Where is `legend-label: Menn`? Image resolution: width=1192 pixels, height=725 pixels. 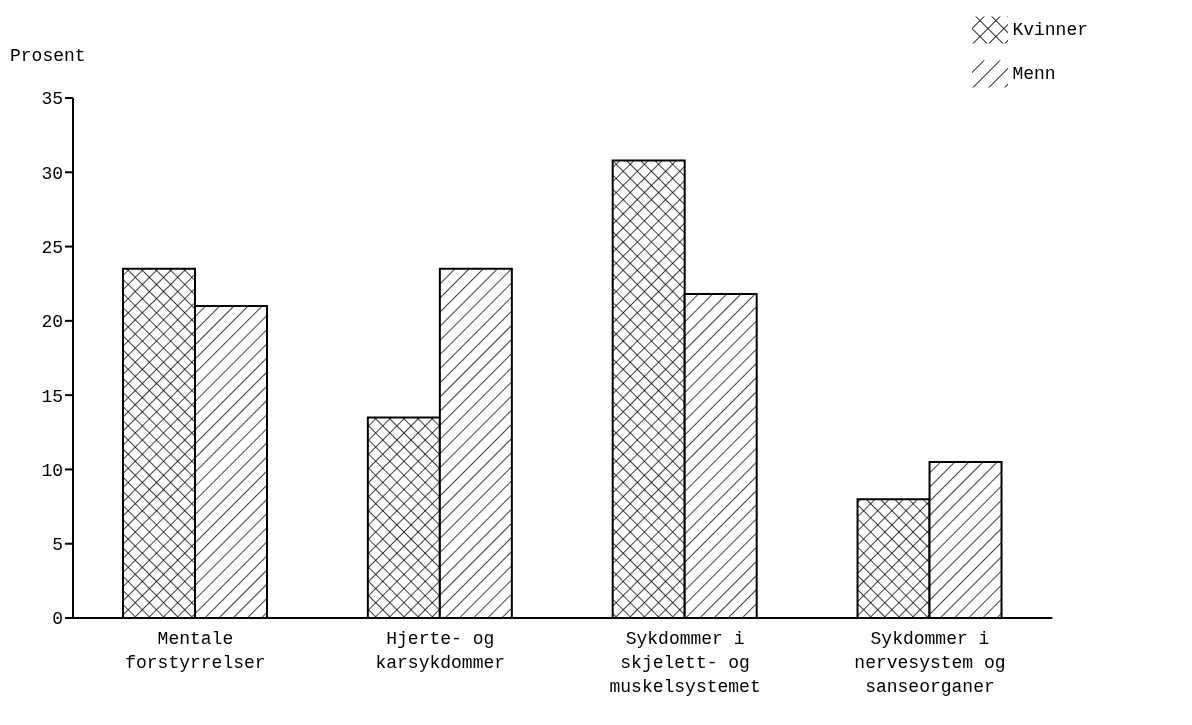
legend-label: Menn is located at coordinates (1034, 74).